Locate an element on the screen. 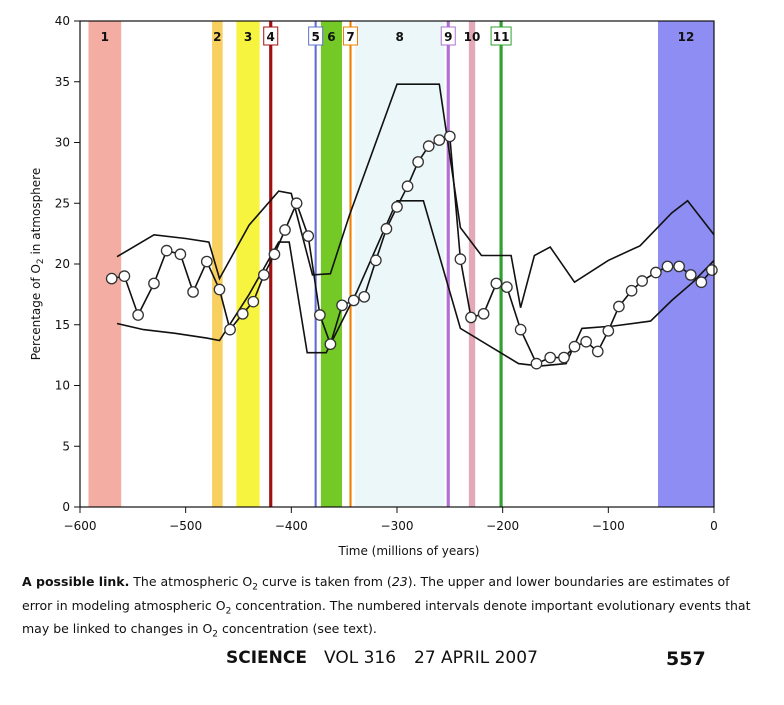  y-tick-label: 25 is located at coordinates (62, 203).